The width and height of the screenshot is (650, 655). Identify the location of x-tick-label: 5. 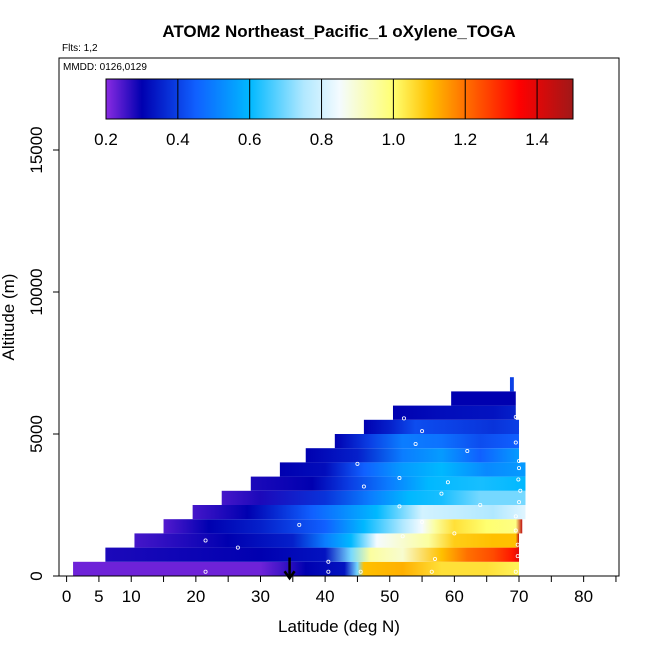
(98, 596).